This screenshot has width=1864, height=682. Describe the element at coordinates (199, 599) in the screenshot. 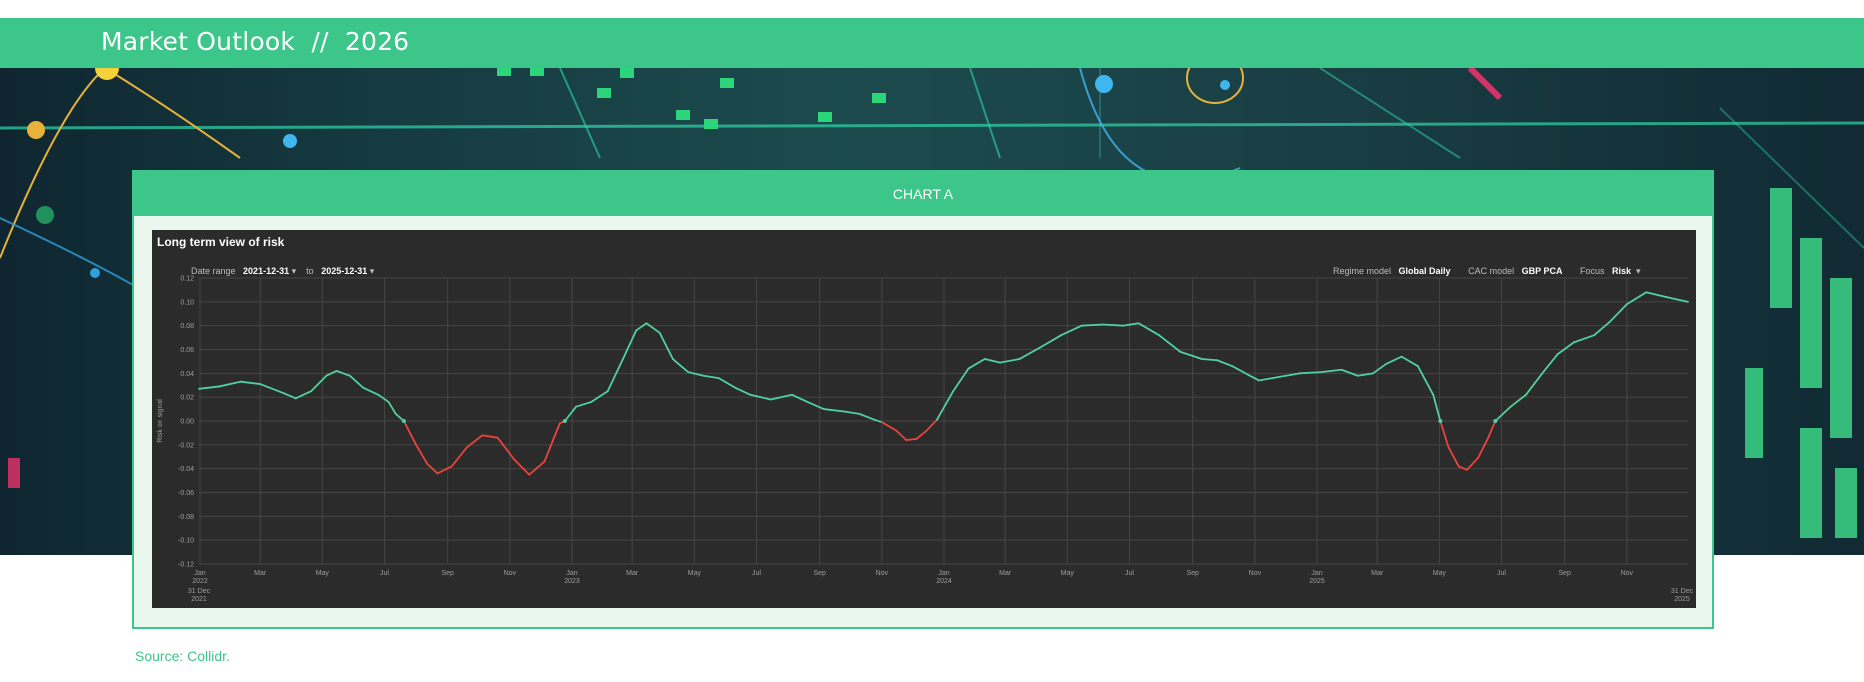

I see `range-start-year-label: 2021` at that location.